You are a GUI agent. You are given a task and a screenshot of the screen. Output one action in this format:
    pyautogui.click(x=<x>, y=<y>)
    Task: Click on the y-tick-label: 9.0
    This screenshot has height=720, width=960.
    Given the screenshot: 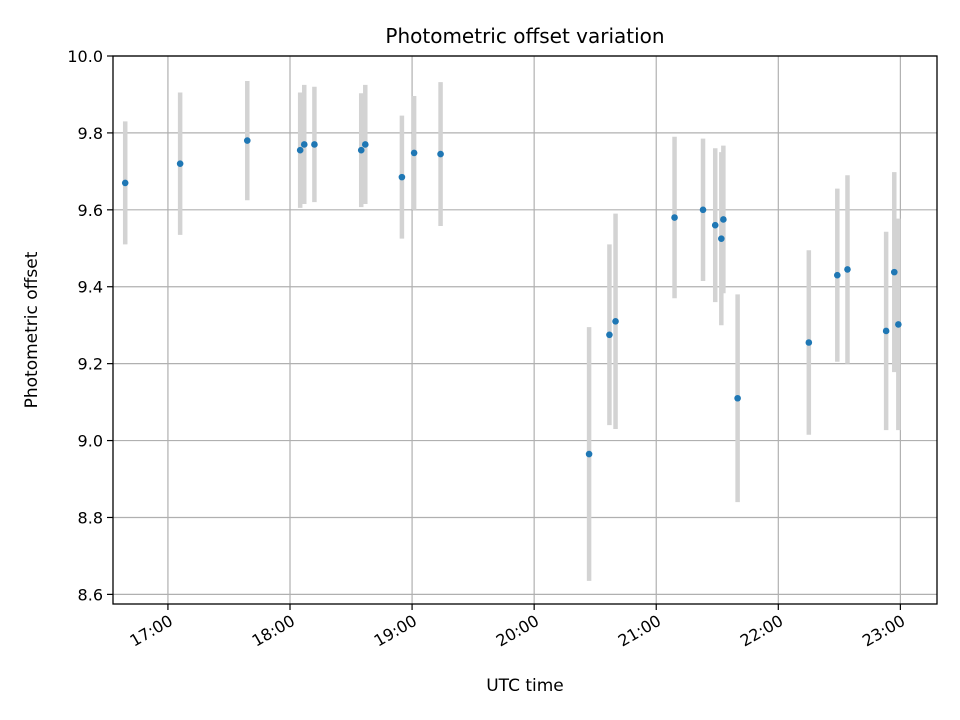 What is the action you would take?
    pyautogui.click(x=90, y=441)
    